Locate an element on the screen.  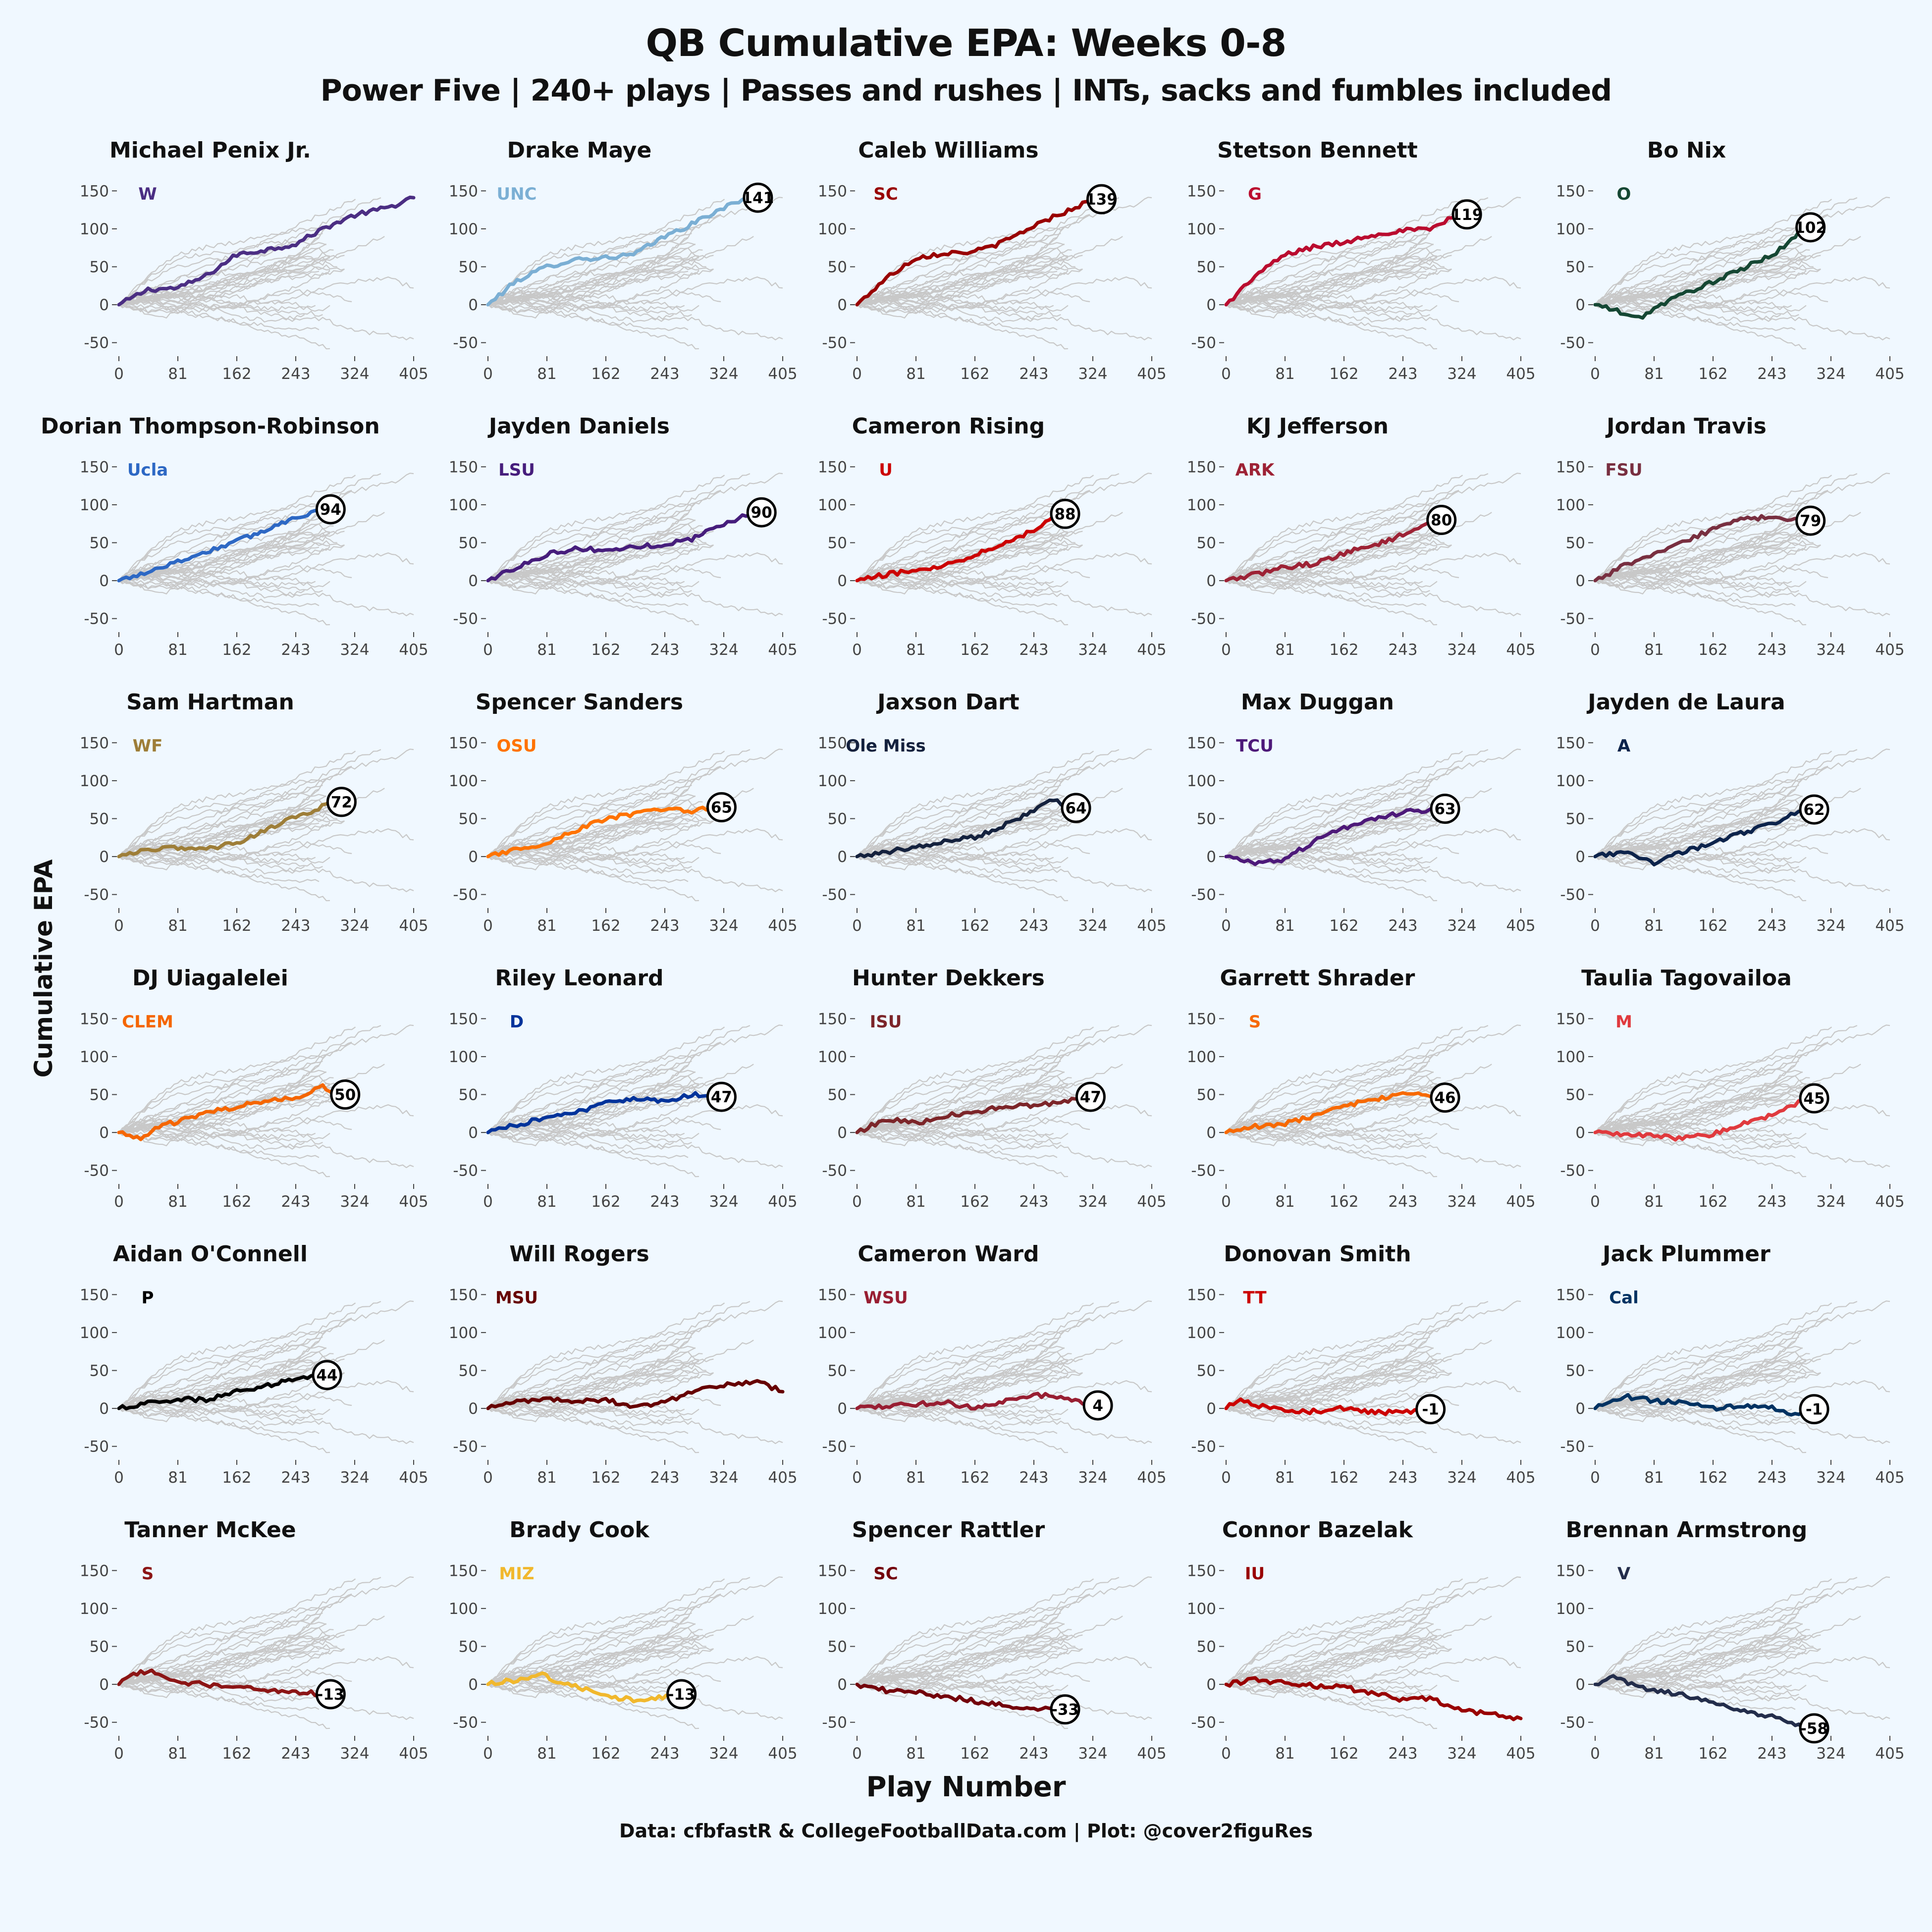
x-tick-label: 405 is located at coordinates (413, 650).